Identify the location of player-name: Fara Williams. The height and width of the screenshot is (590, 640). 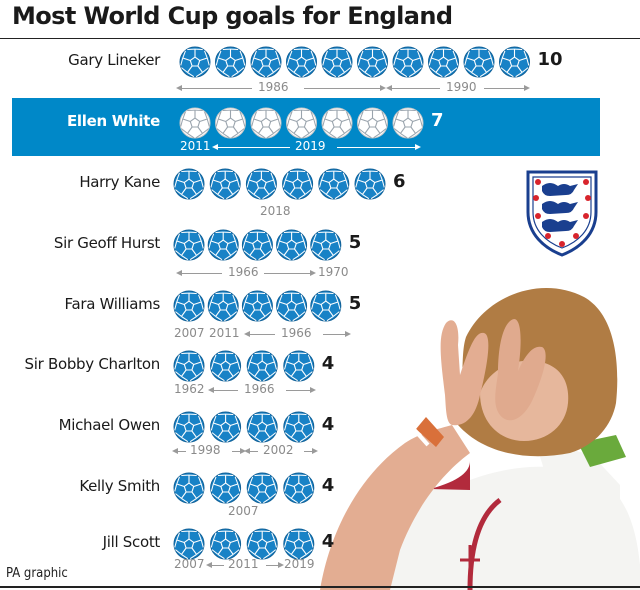
(112, 304).